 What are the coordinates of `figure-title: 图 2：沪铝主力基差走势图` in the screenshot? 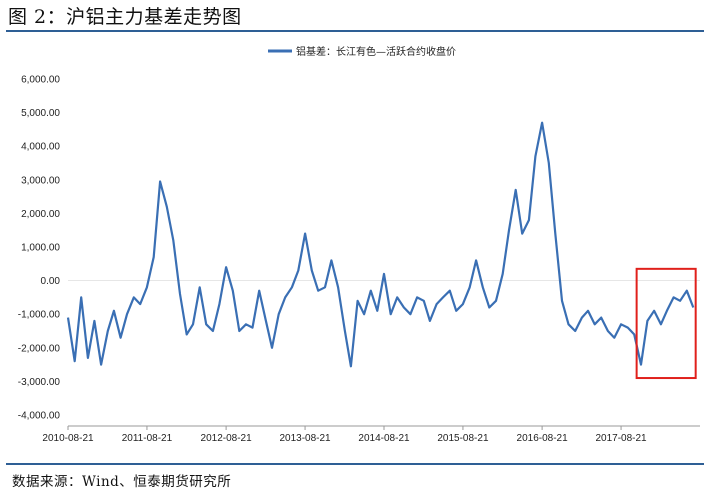 It's located at (125, 17).